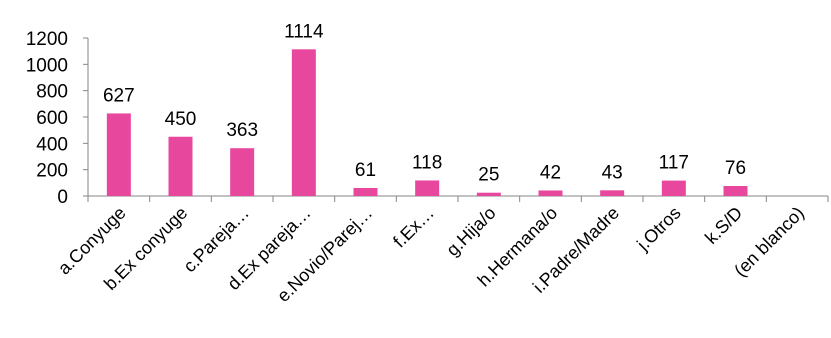 The height and width of the screenshot is (338, 831). Describe the element at coordinates (119, 95) in the screenshot. I see `data-label: 627` at that location.